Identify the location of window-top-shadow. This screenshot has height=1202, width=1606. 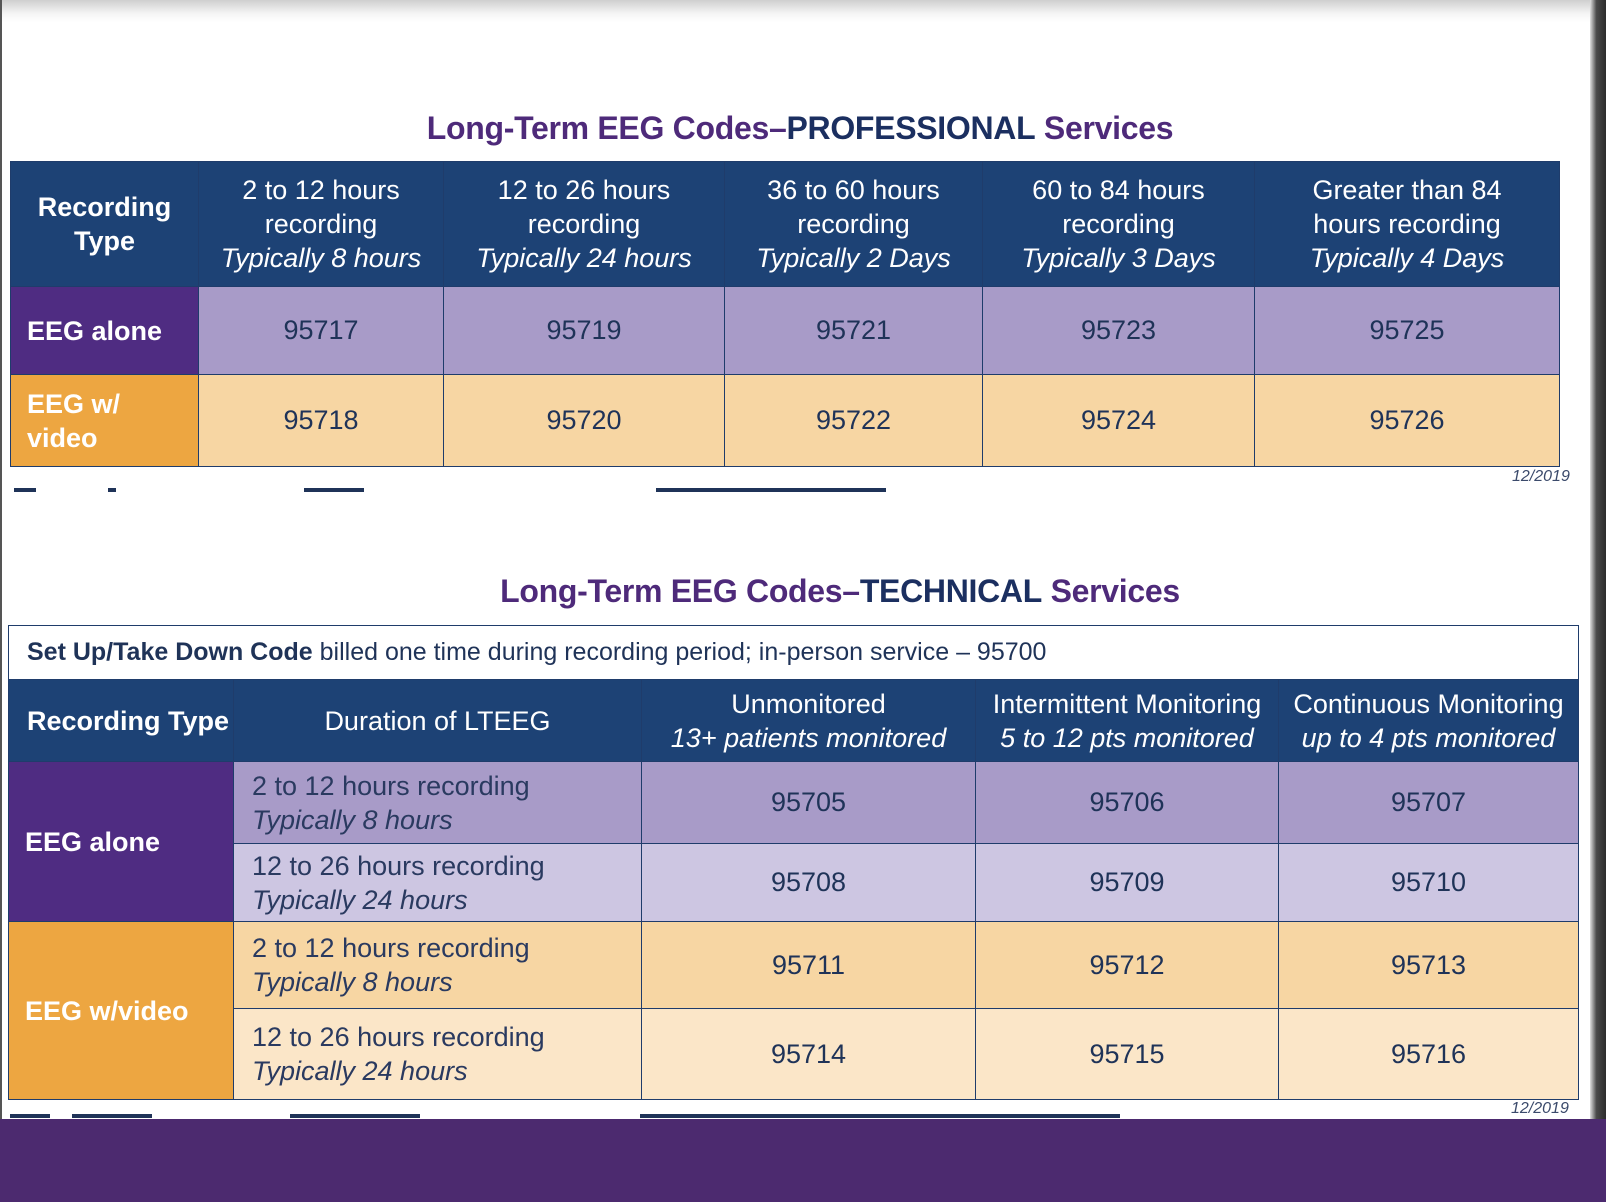
(803, 11).